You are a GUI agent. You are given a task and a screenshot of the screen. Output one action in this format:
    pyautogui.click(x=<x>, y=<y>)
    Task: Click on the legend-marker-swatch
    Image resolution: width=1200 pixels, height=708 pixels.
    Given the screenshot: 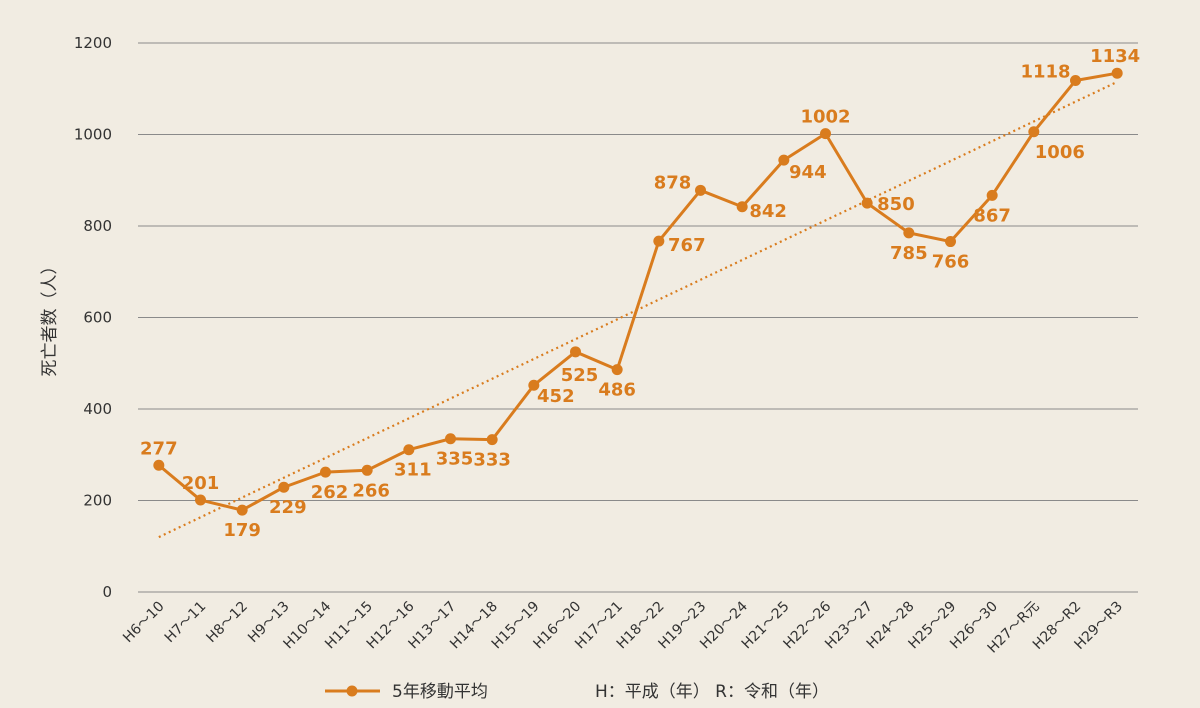 What is the action you would take?
    pyautogui.click(x=352, y=691)
    